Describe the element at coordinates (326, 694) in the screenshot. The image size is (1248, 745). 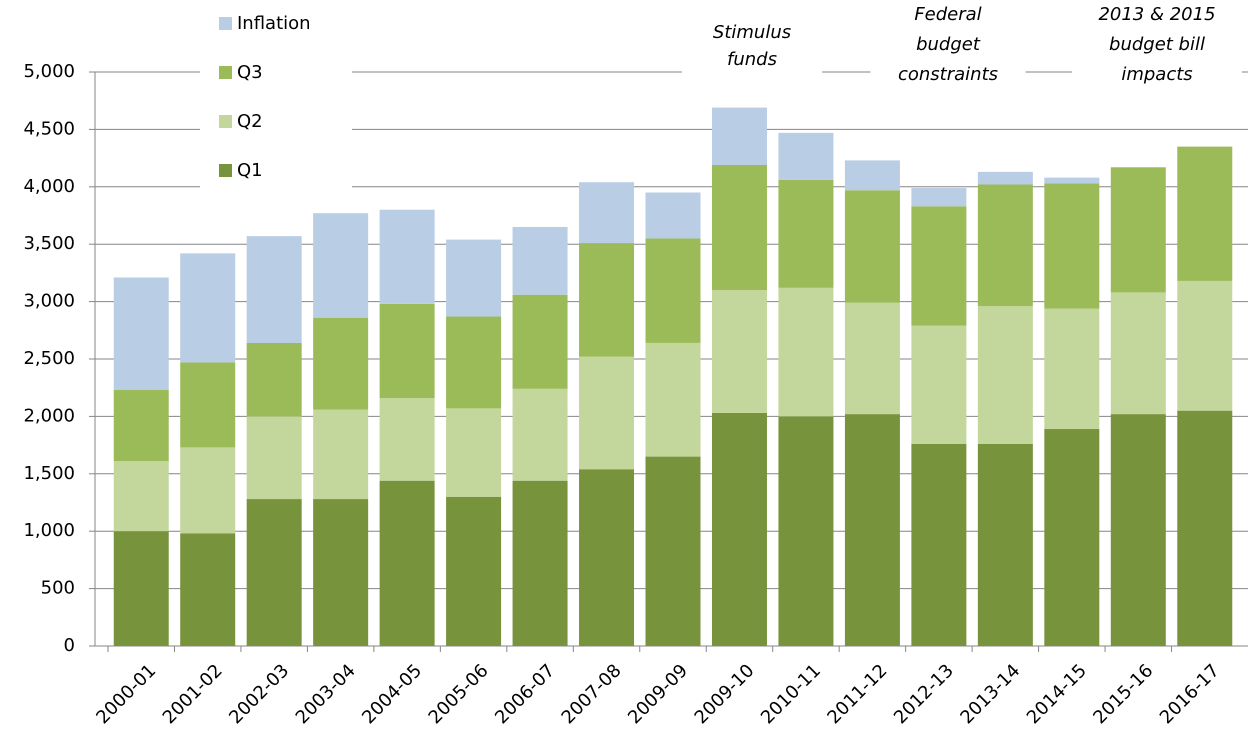
I see `x-tick-label: 2003-04` at that location.